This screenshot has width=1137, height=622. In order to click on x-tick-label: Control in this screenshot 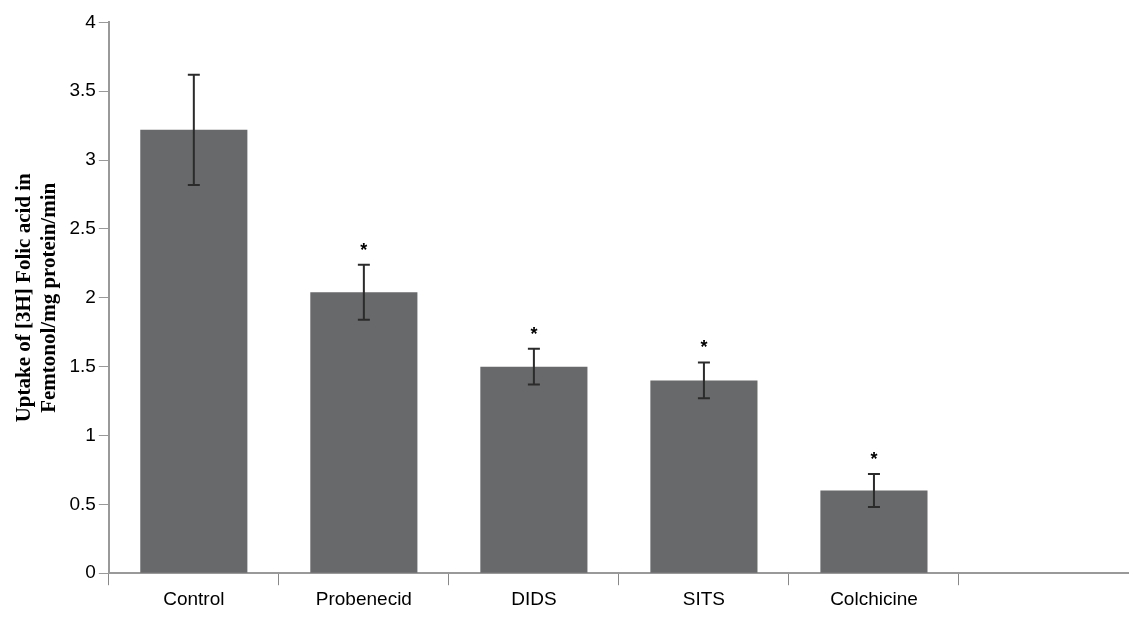, I will do `click(194, 598)`.